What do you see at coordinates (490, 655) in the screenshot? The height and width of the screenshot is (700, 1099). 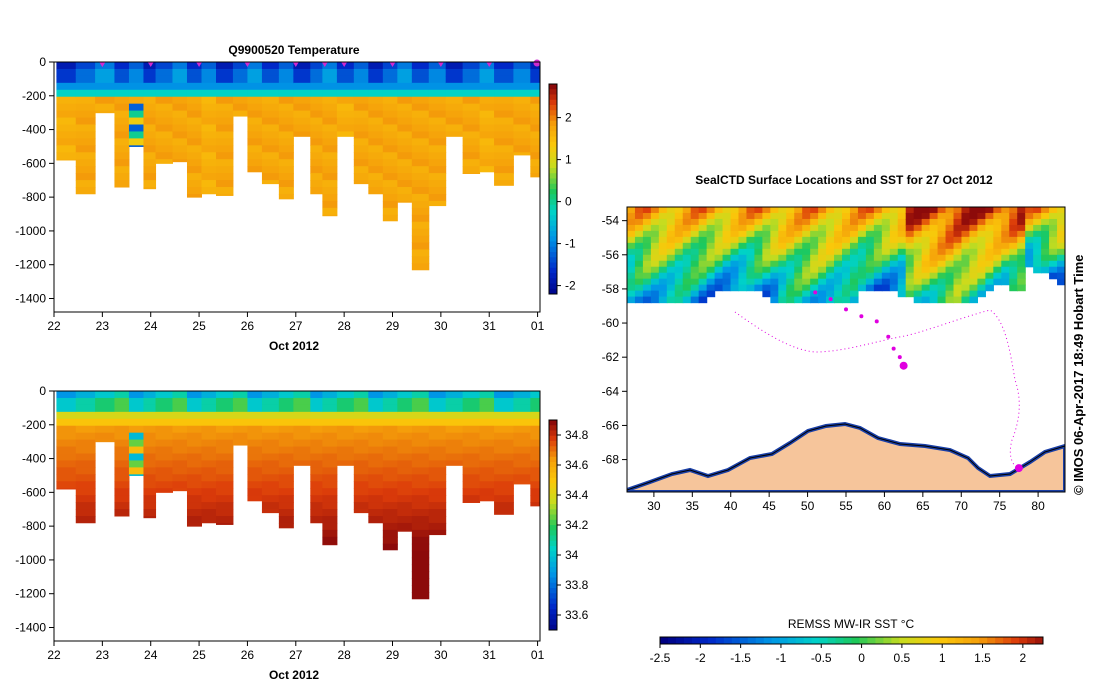 I see `x-tick-label: 31` at bounding box center [490, 655].